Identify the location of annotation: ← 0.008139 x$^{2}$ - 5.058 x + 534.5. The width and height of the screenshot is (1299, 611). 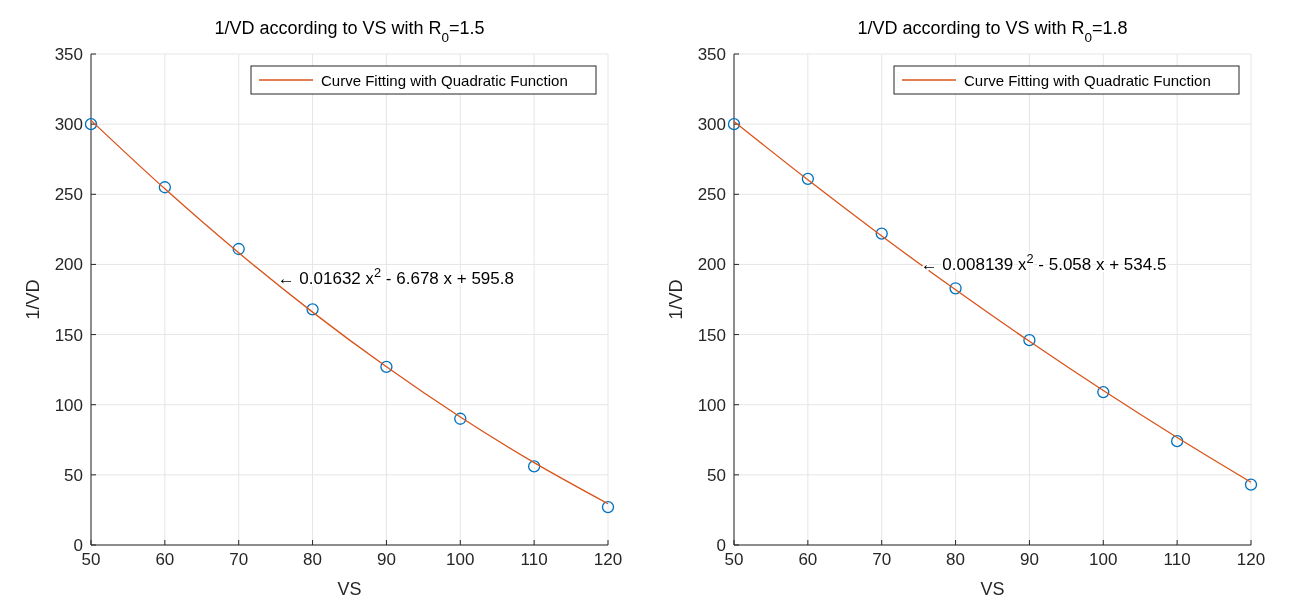
(1043, 262).